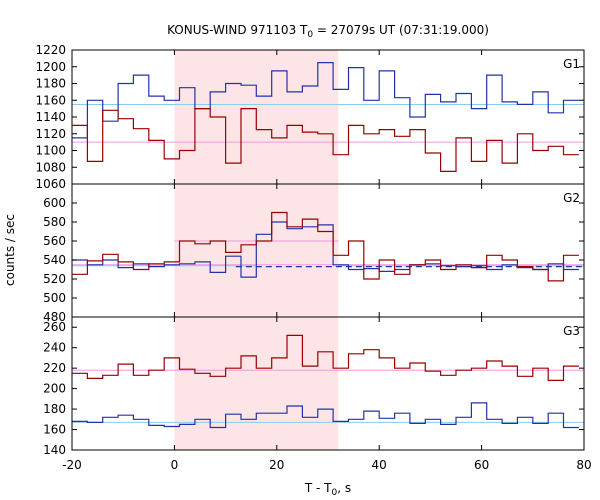  What do you see at coordinates (54, 241) in the screenshot?
I see `panel-g2-y-tick-label: 560` at bounding box center [54, 241].